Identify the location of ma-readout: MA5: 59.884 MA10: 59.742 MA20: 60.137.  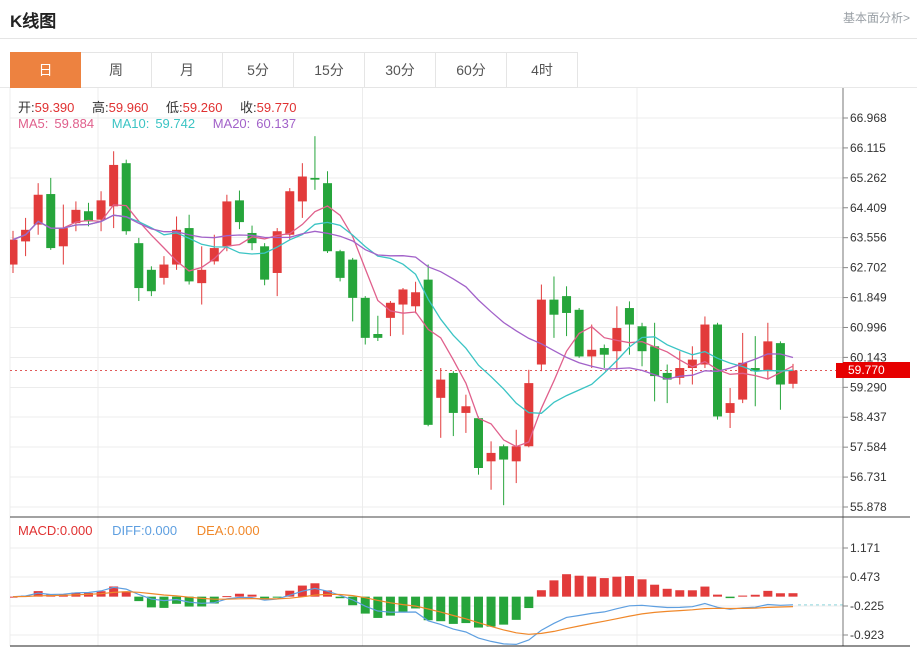
(157, 123).